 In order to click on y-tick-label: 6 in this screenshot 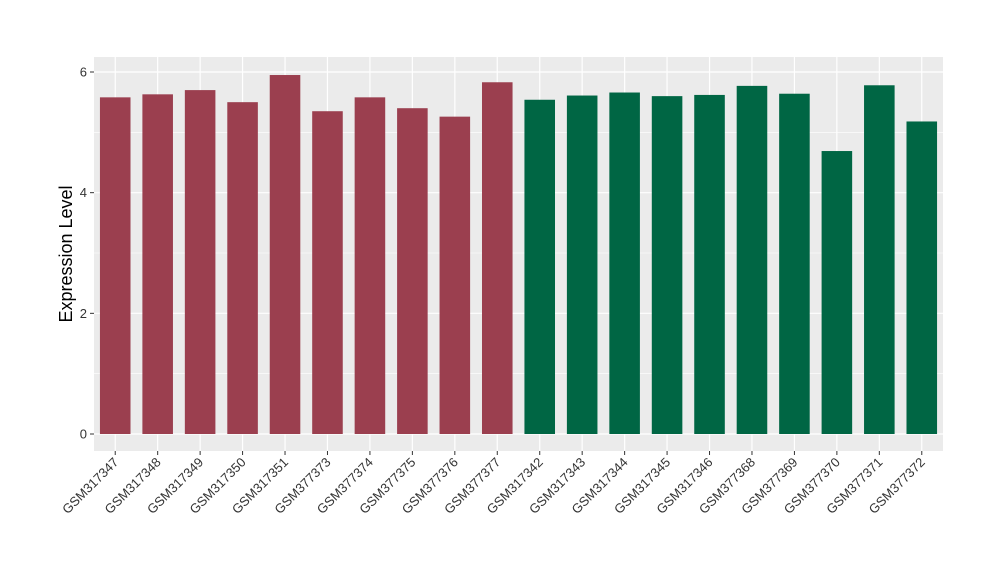, I will do `click(83, 72)`.